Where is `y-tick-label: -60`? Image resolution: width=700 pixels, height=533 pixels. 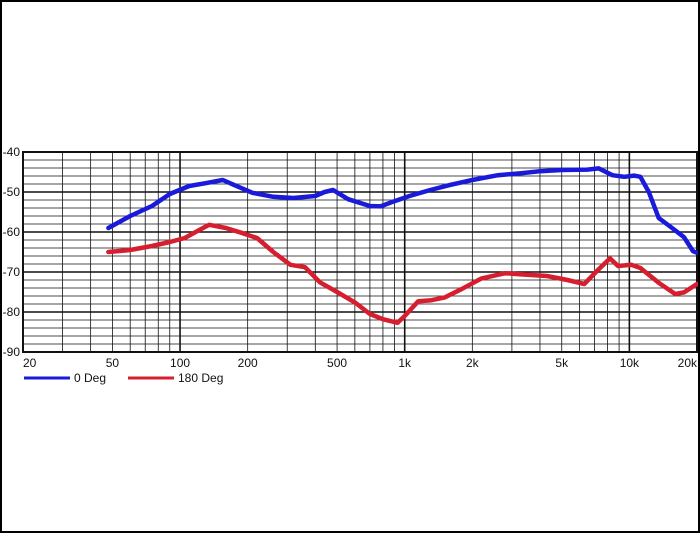
y-tick-label: -60 is located at coordinates (12, 232).